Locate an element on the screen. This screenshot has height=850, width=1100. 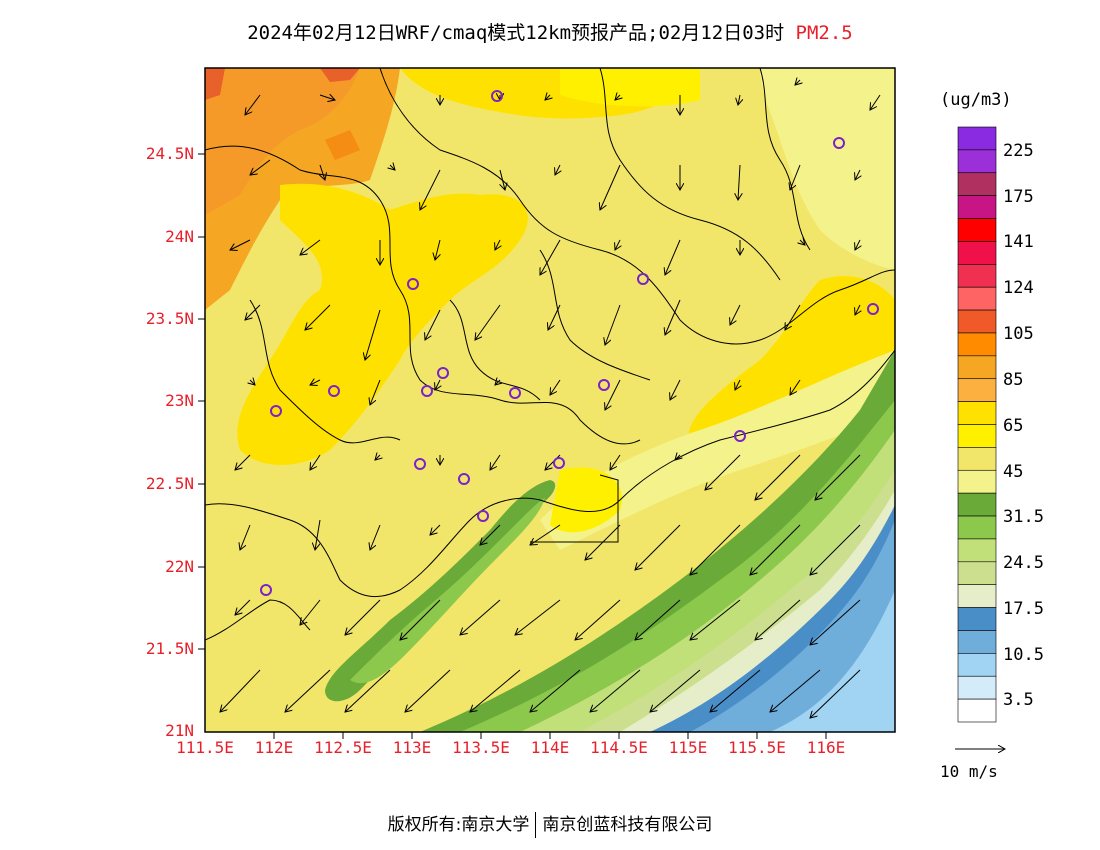
legend-label: 124 is located at coordinates (1018, 288).